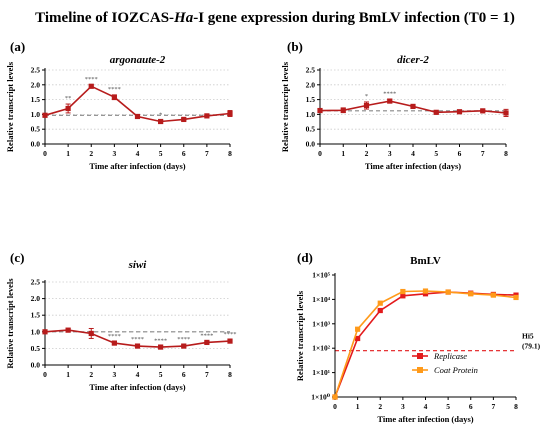  I want to click on figure-title-part-1: Timeline of IOZCAS-, so click(104, 18).